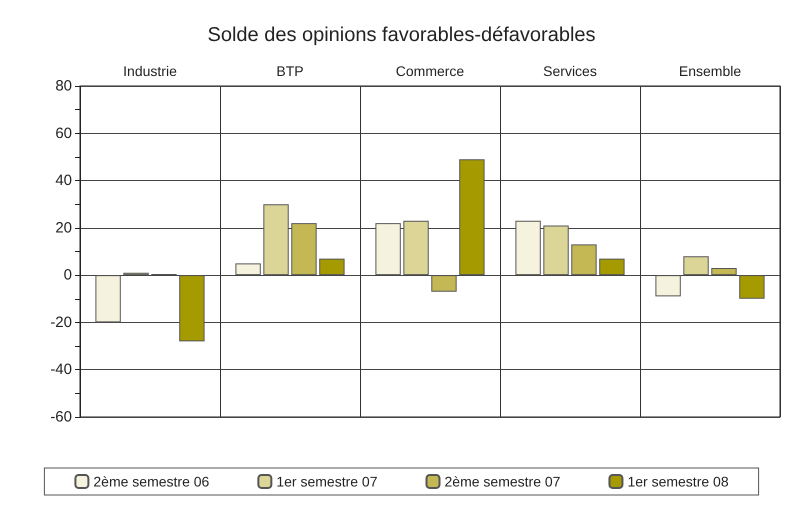  What do you see at coordinates (63, 227) in the screenshot?
I see `y-tick-label: 20` at bounding box center [63, 227].